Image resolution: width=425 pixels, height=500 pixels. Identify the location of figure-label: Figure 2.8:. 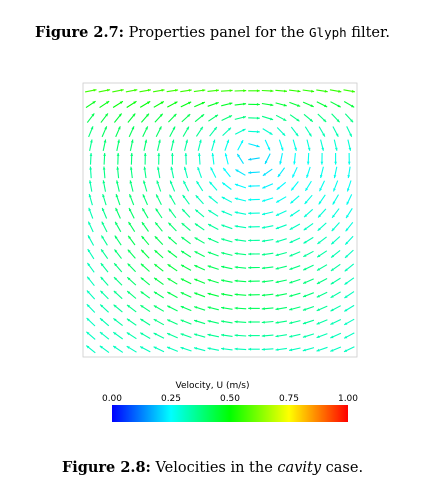
(106, 467).